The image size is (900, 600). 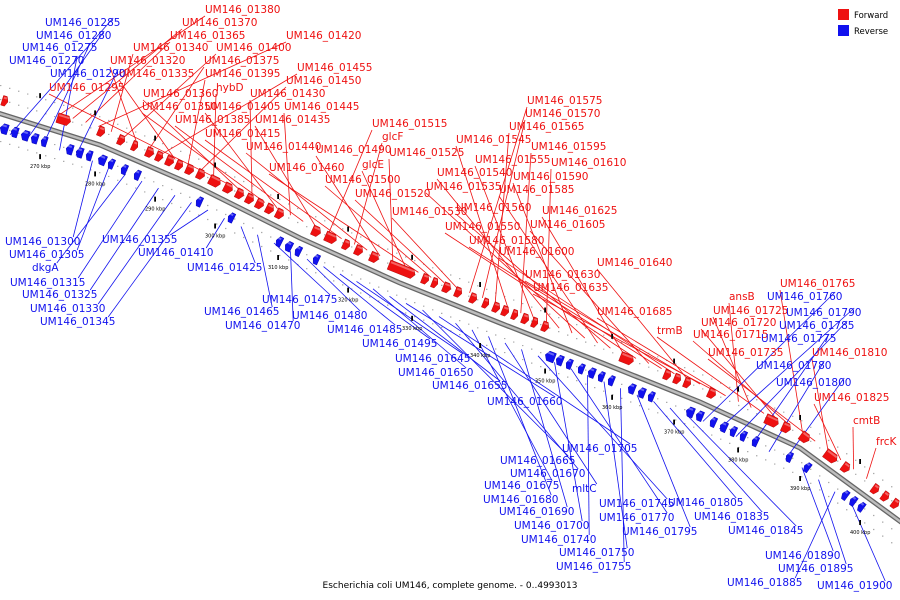 What do you see at coordinates (551, 526) in the screenshot?
I see `gene-label: UM146_01700` at bounding box center [551, 526].